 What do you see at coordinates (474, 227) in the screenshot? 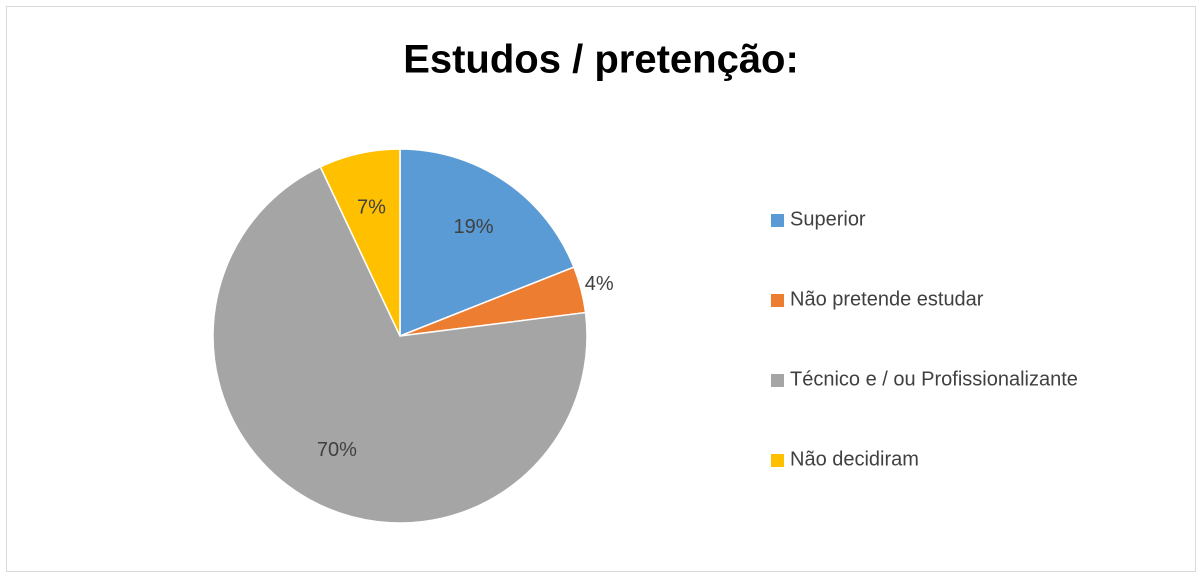
I see `data-label: 19%` at bounding box center [474, 227].